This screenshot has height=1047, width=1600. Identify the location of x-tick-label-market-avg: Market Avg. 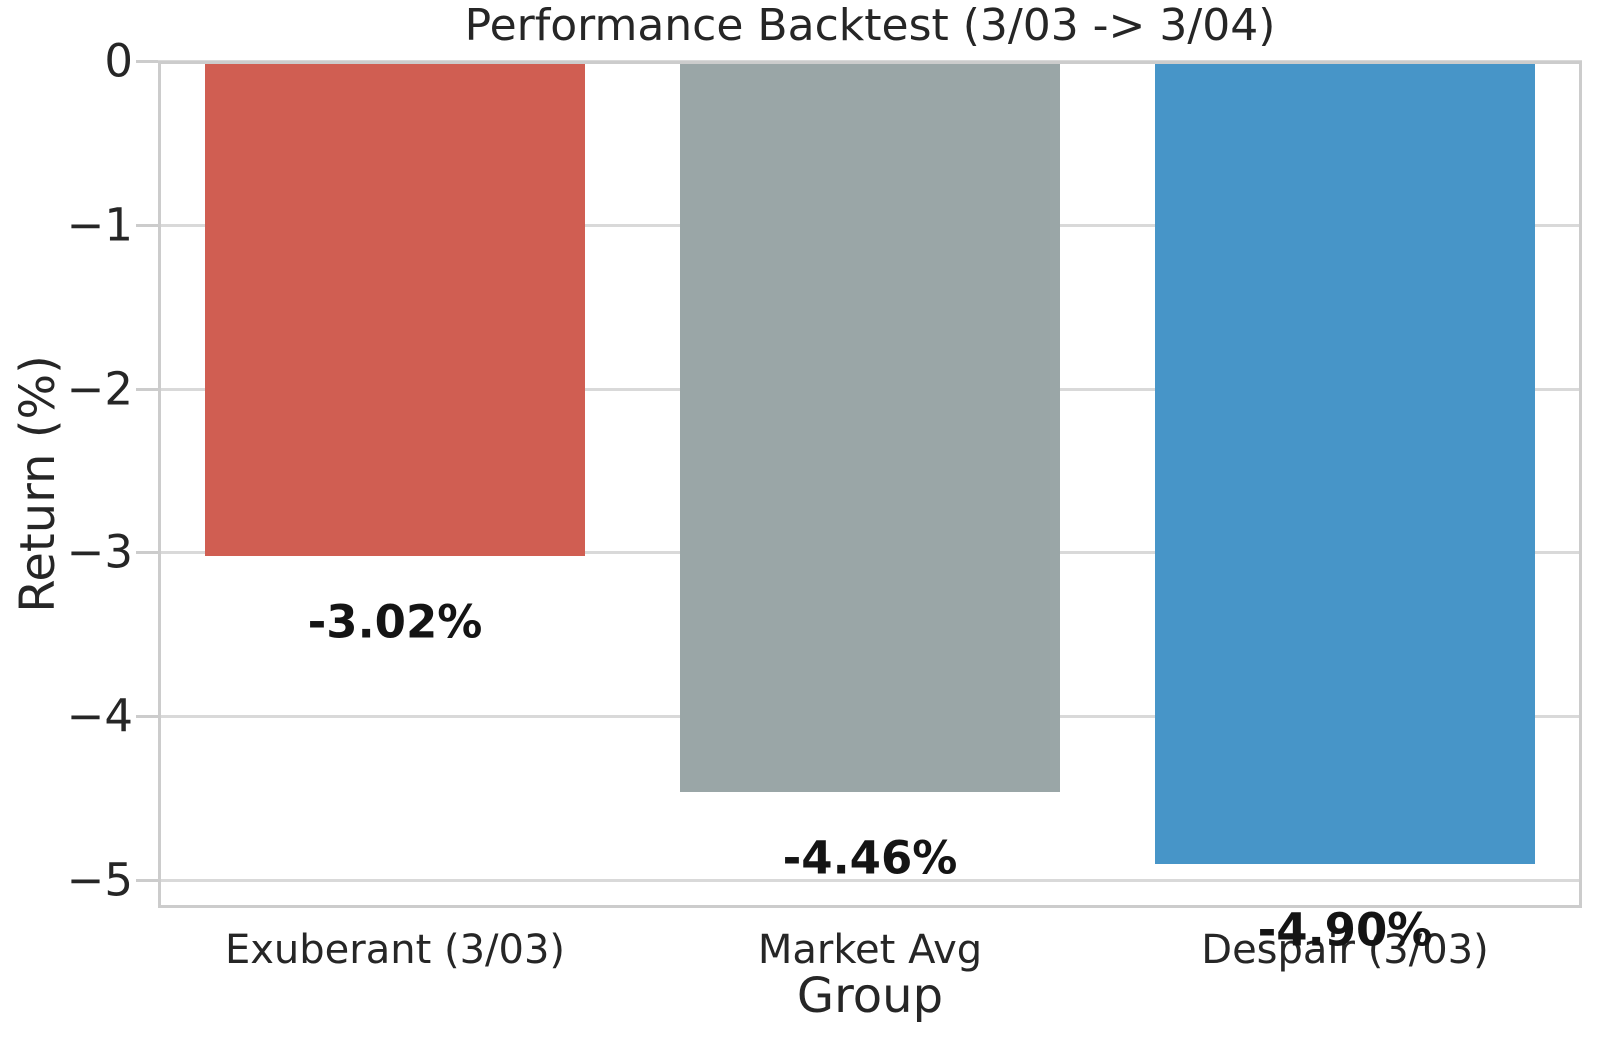
(870, 950).